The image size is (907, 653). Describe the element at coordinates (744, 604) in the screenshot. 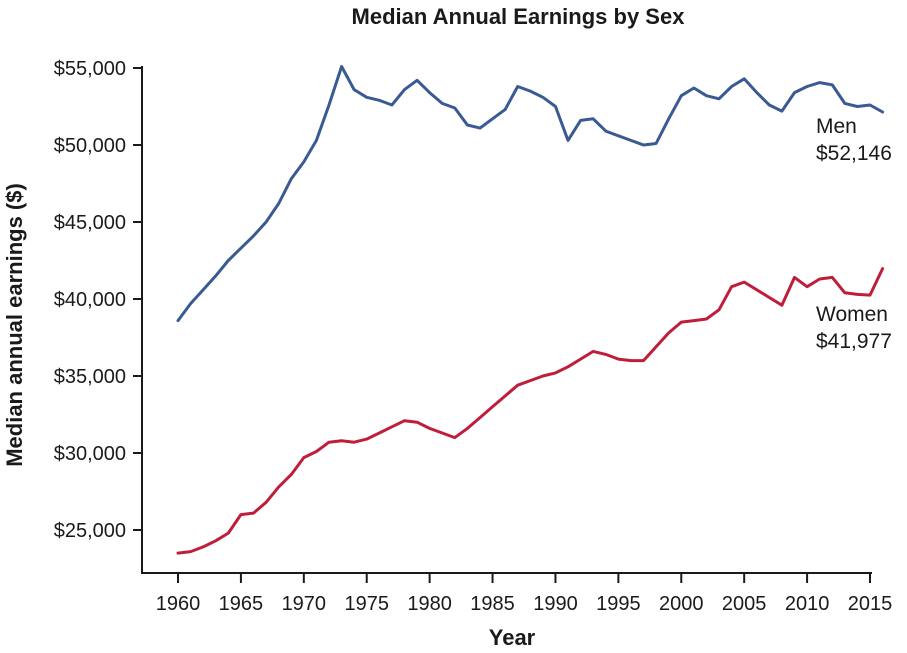

I see `x-tick-label: 2005` at that location.